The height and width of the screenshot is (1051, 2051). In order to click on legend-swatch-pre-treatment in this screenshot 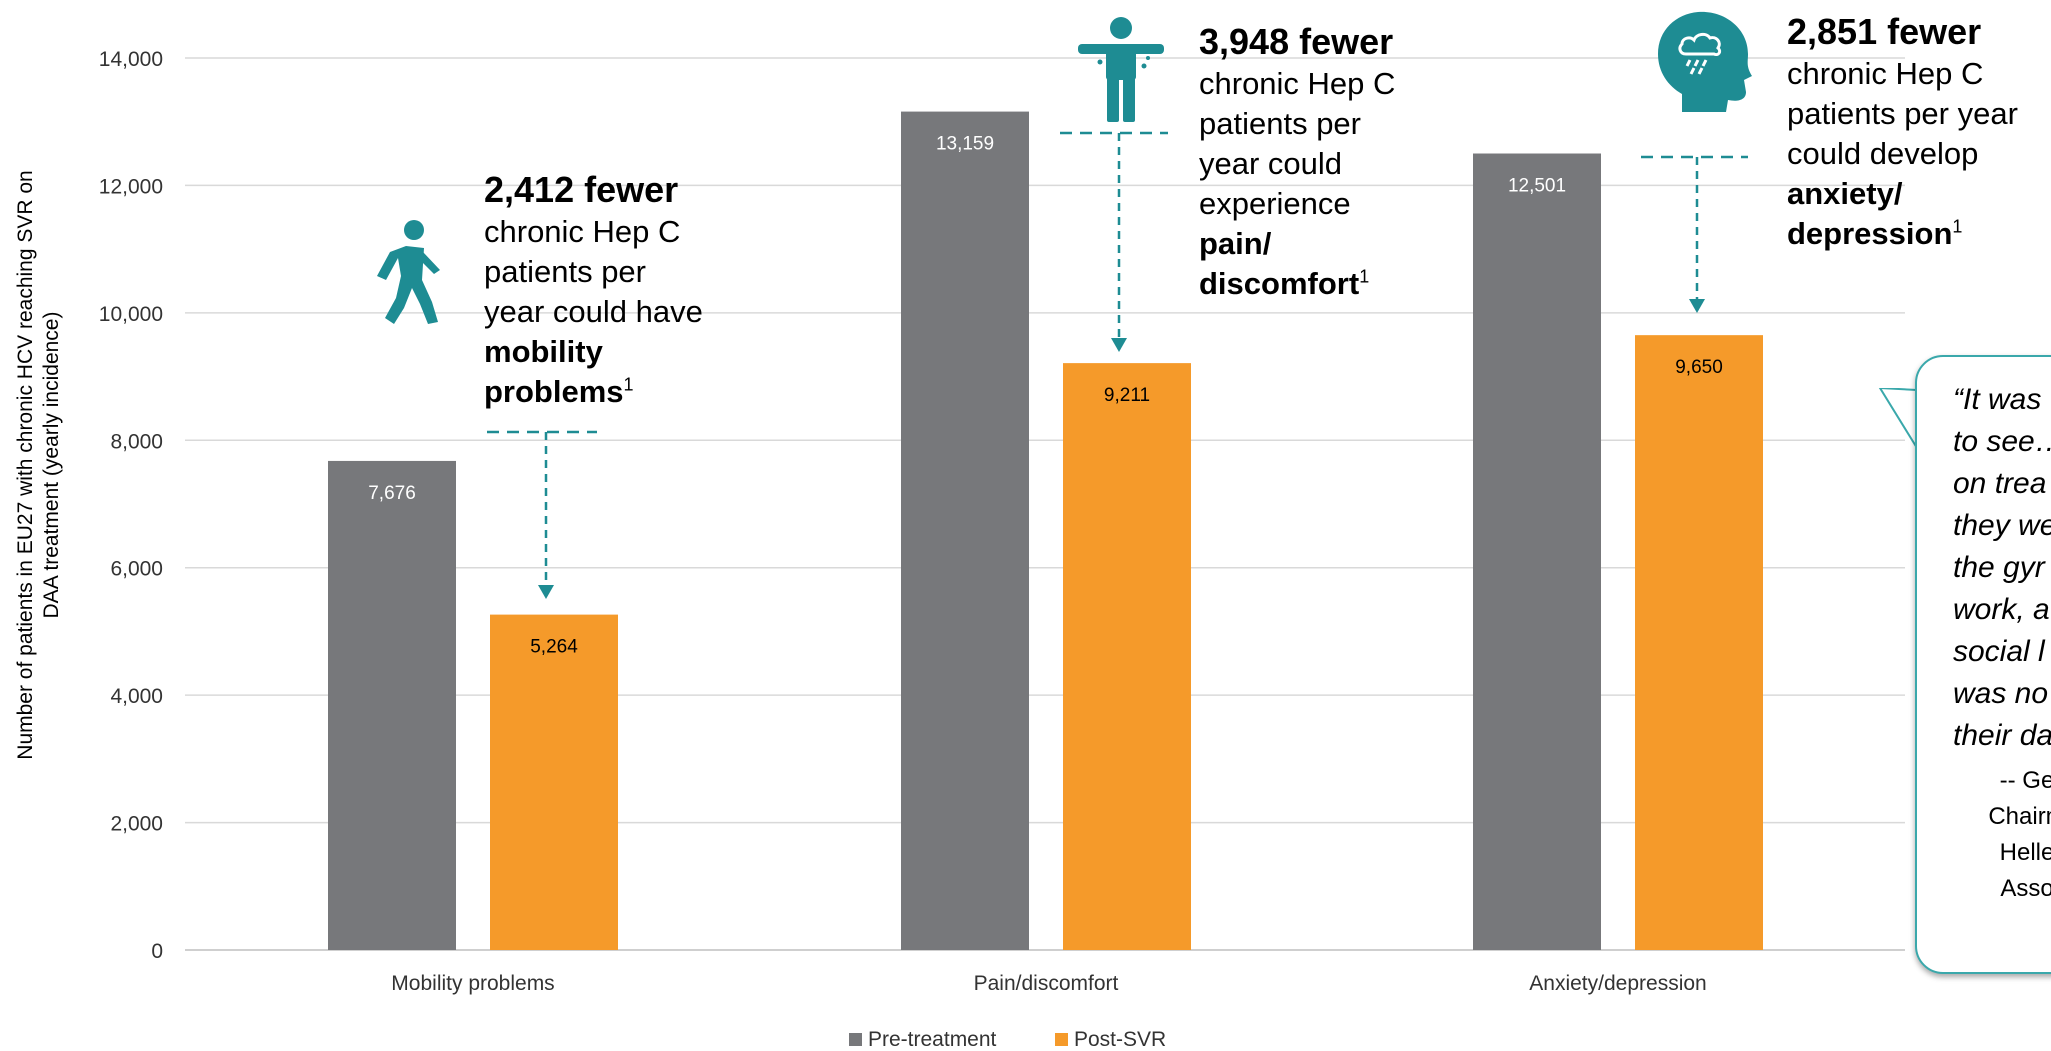, I will do `click(855, 1039)`.